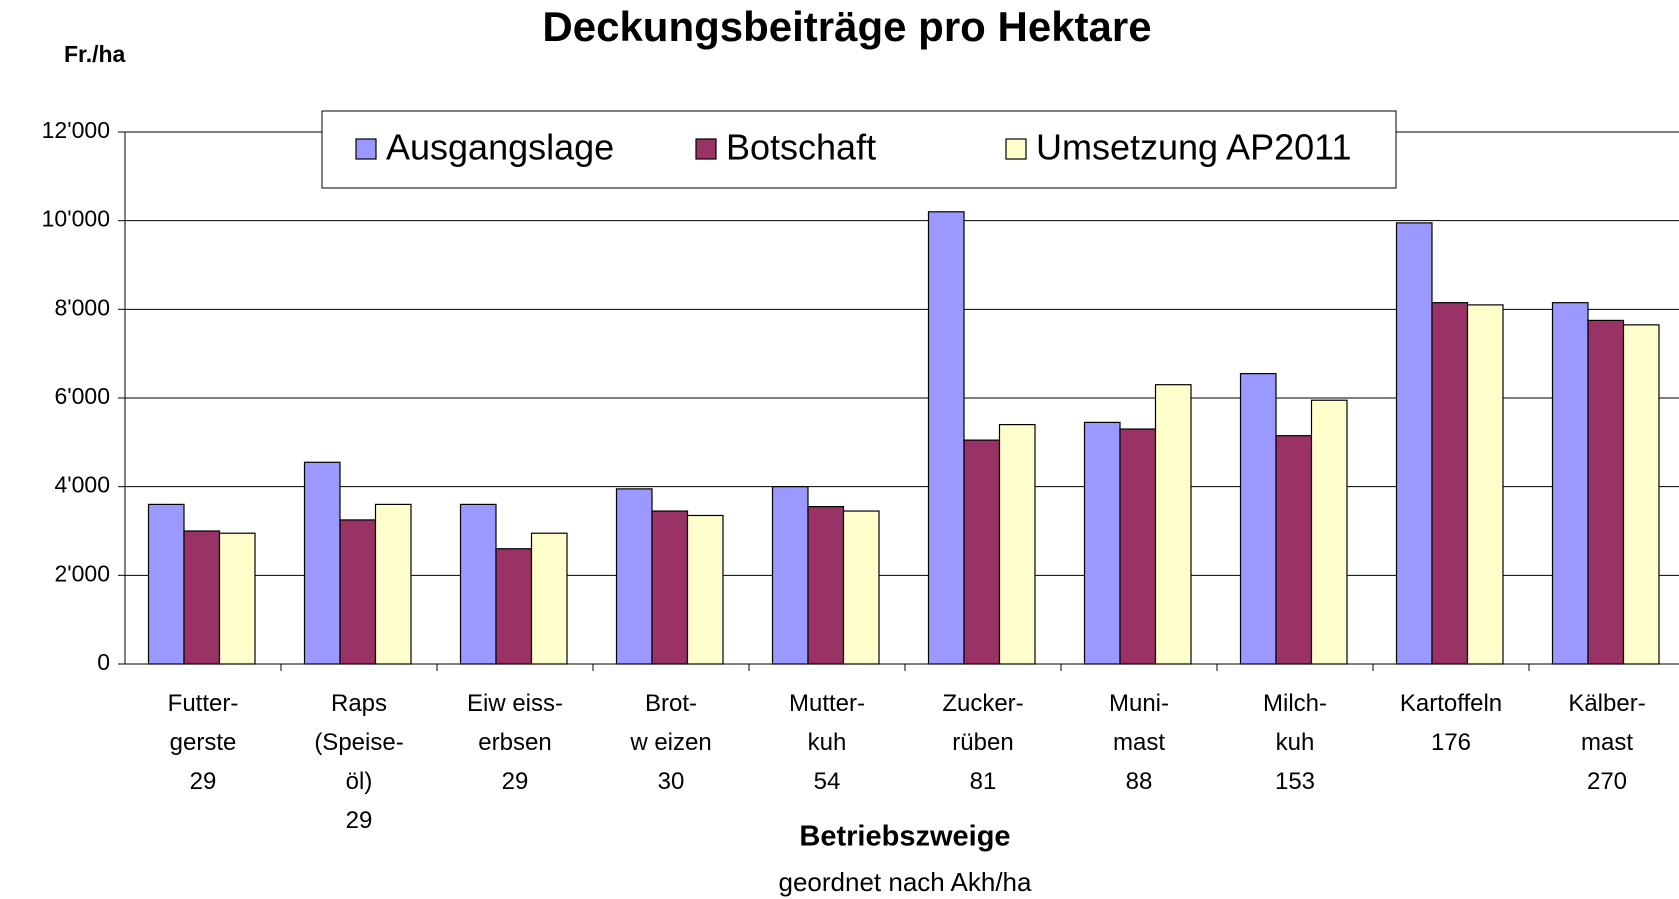  What do you see at coordinates (1606, 742) in the screenshot?
I see `x-tick-label: Kälber-mast 270` at bounding box center [1606, 742].